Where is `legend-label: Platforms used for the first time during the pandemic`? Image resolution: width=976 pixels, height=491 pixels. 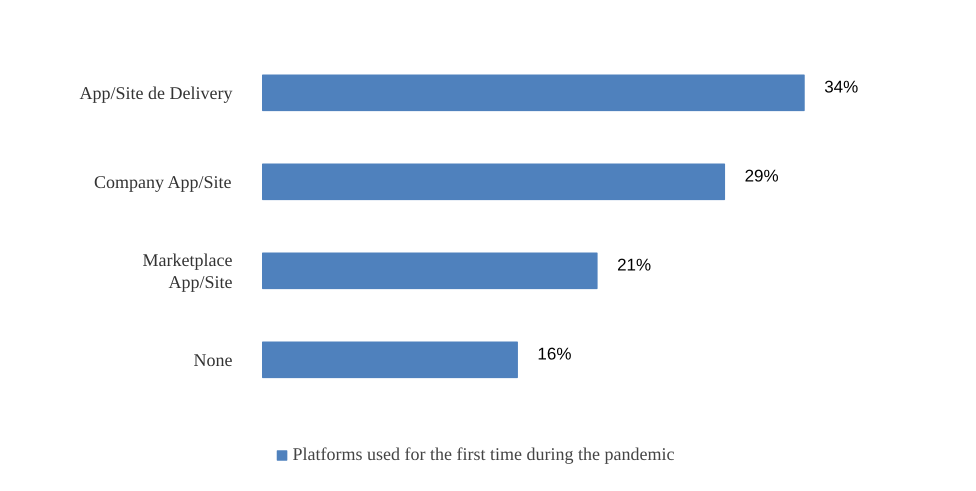 legend-label: Platforms used for the first time during the pandemic is located at coordinates (483, 454).